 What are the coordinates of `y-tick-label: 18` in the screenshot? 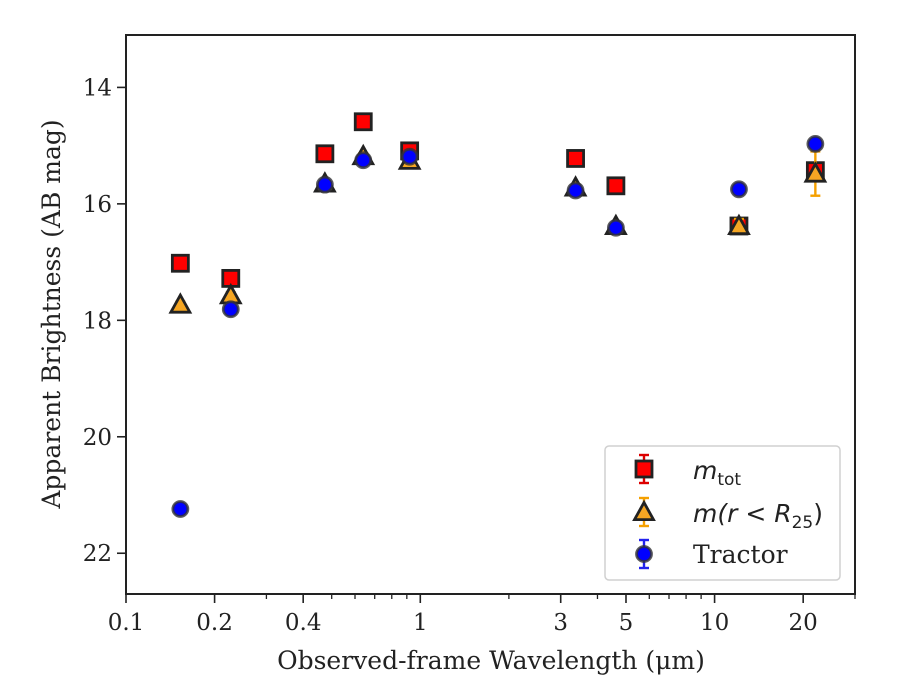 It's located at (97, 321).